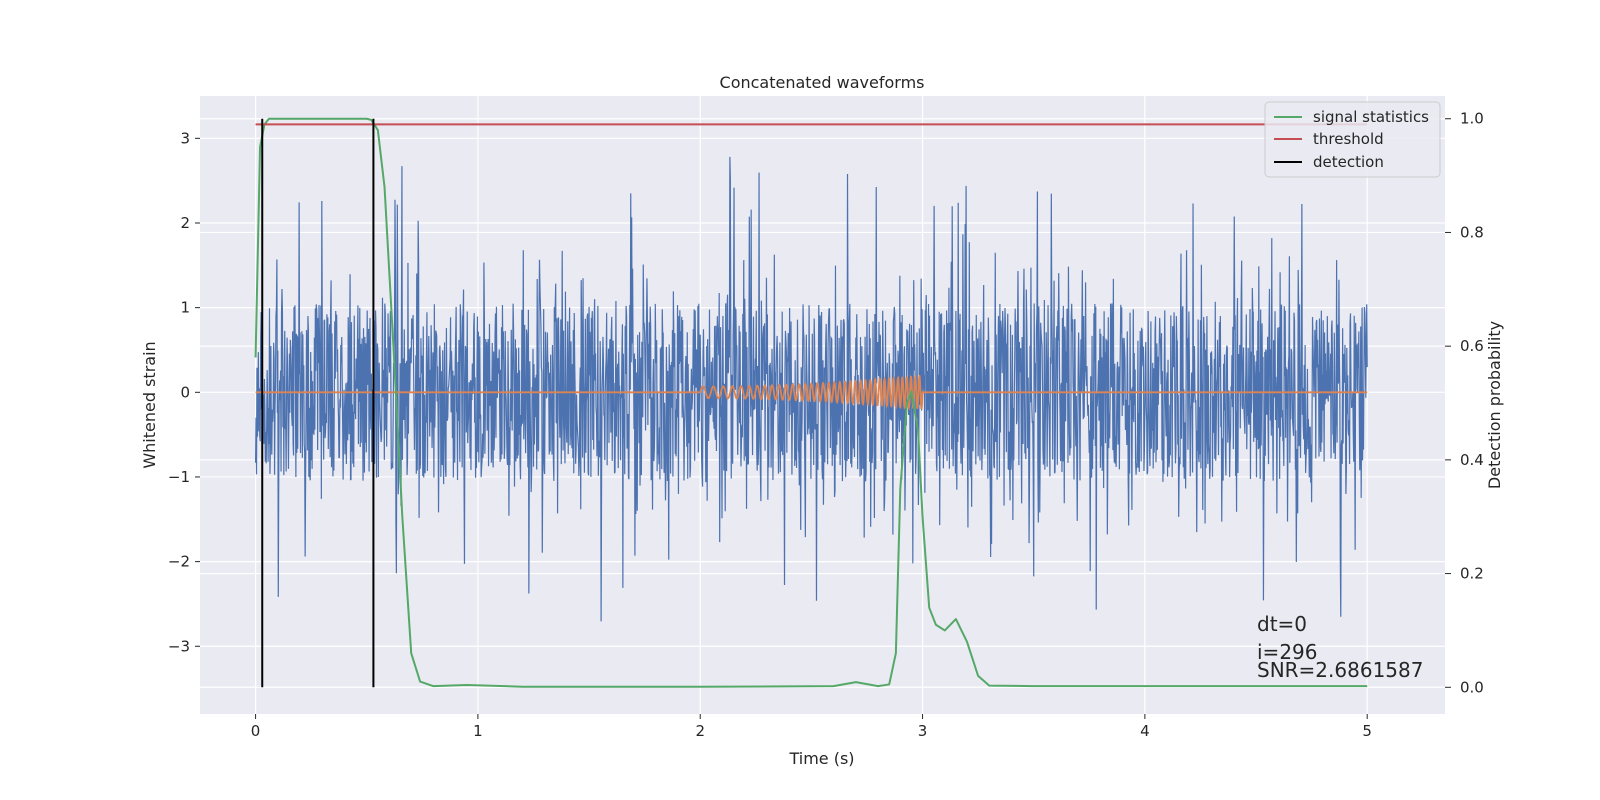  What do you see at coordinates (185, 223) in the screenshot?
I see `y-tick-label: 2` at bounding box center [185, 223].